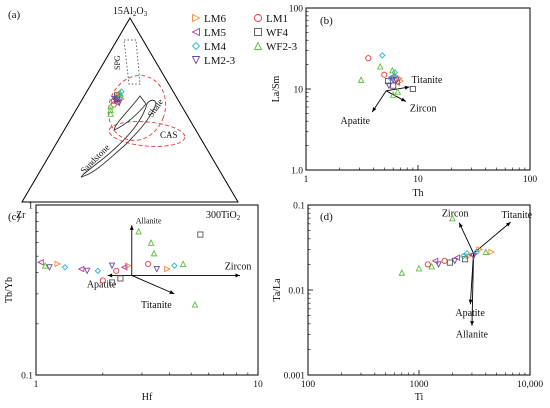 This screenshot has height=408, width=550. I want to click on vector-head-c-apatite, so click(110, 275).